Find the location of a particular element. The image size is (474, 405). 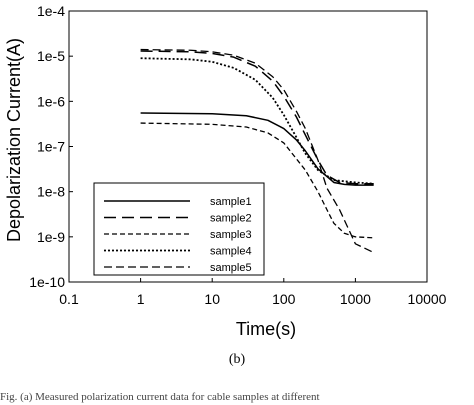

x-tick-label: 10 is located at coordinates (212, 299).